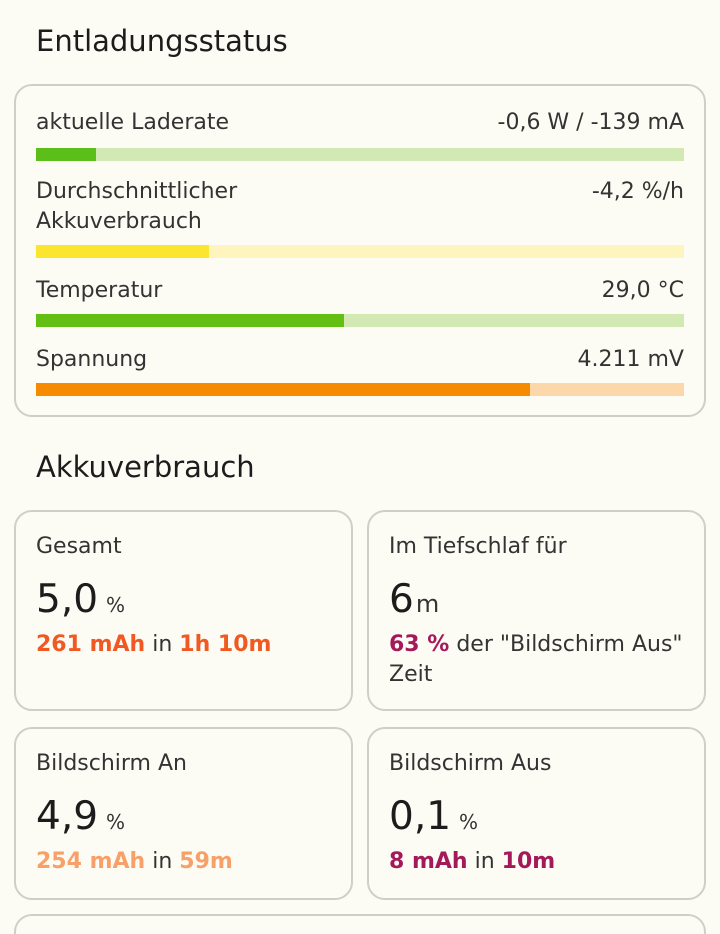 The image size is (720, 934). Describe the element at coordinates (360, 154) in the screenshot. I see `charge-rate-bar` at that location.